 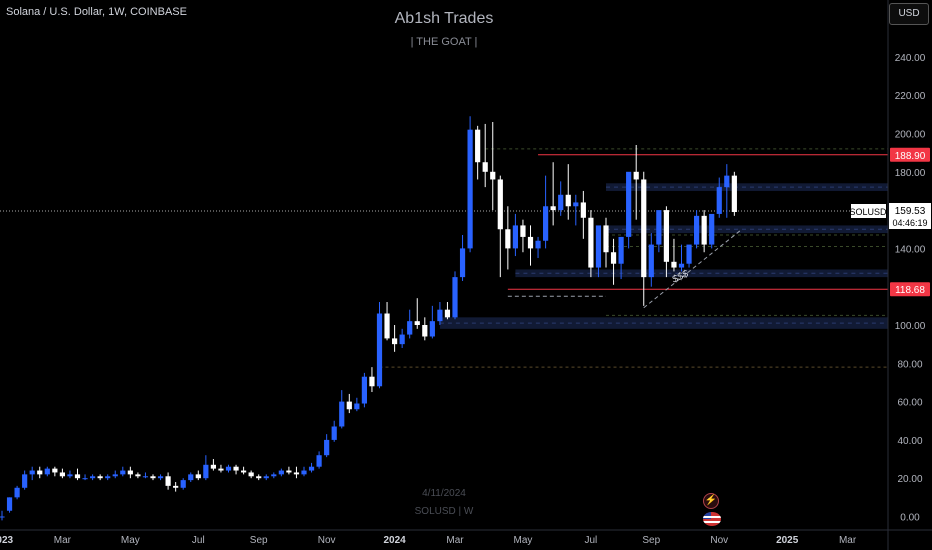 I want to click on price-tick-label: 20.00, so click(x=909, y=479).